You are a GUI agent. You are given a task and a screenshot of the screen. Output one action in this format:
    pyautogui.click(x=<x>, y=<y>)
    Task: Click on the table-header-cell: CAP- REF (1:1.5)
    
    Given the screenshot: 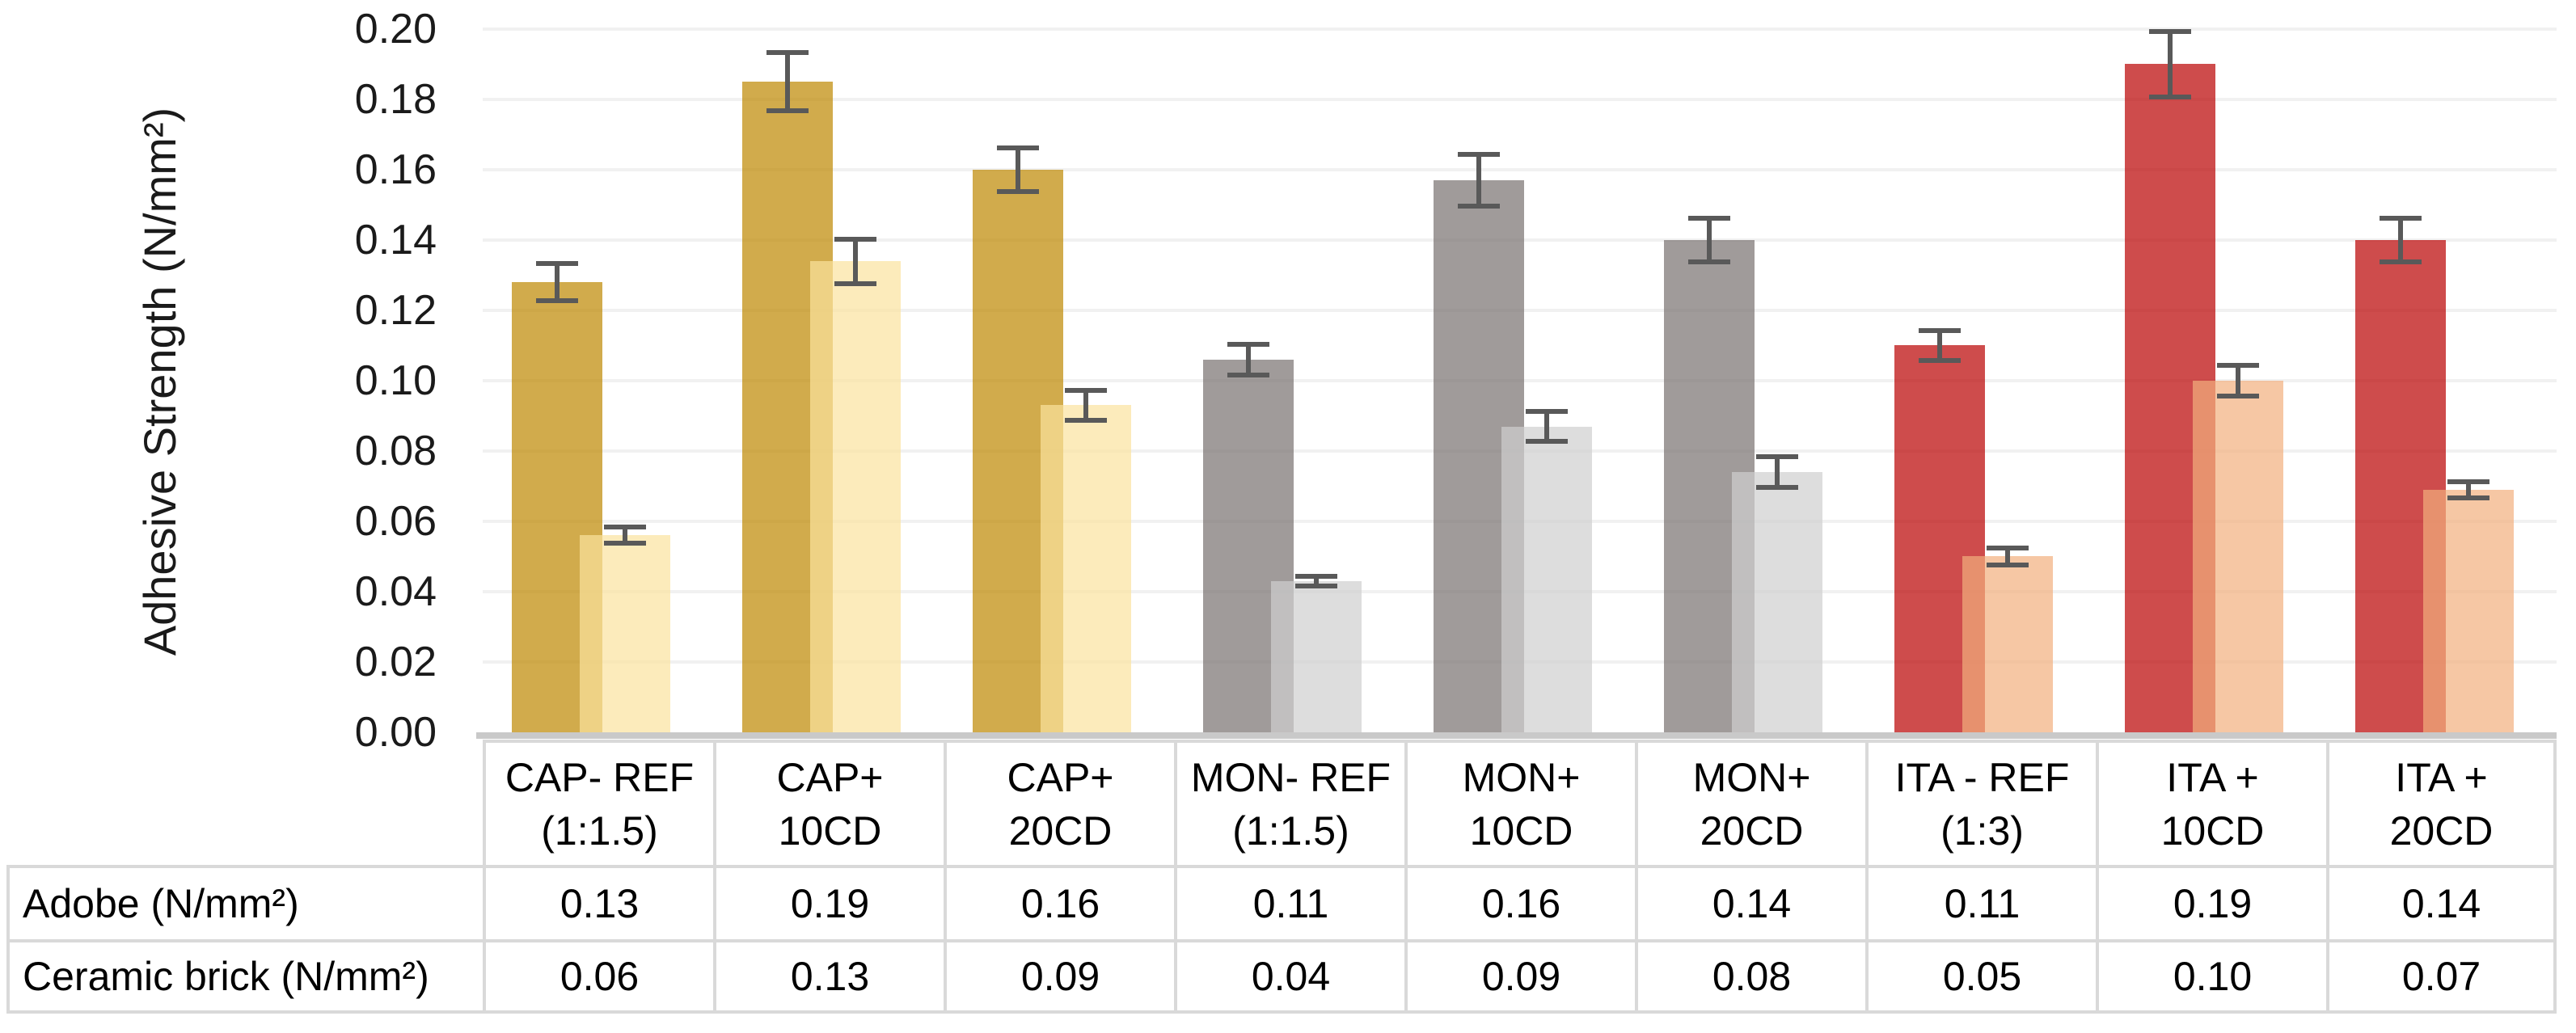 What is the action you would take?
    pyautogui.click(x=598, y=802)
    